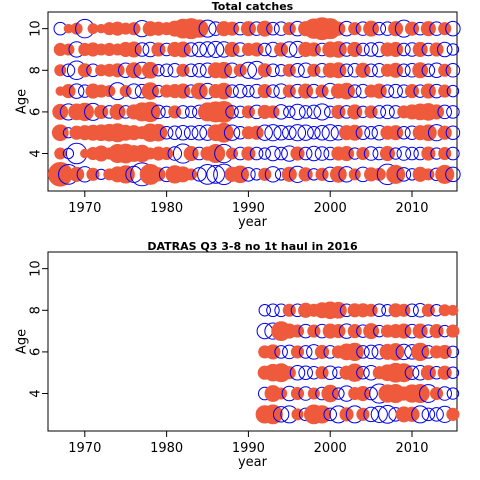 This screenshot has width=480, height=480. What do you see at coordinates (248, 208) in the screenshot?
I see `x-tick-label: 1990` at bounding box center [248, 208].